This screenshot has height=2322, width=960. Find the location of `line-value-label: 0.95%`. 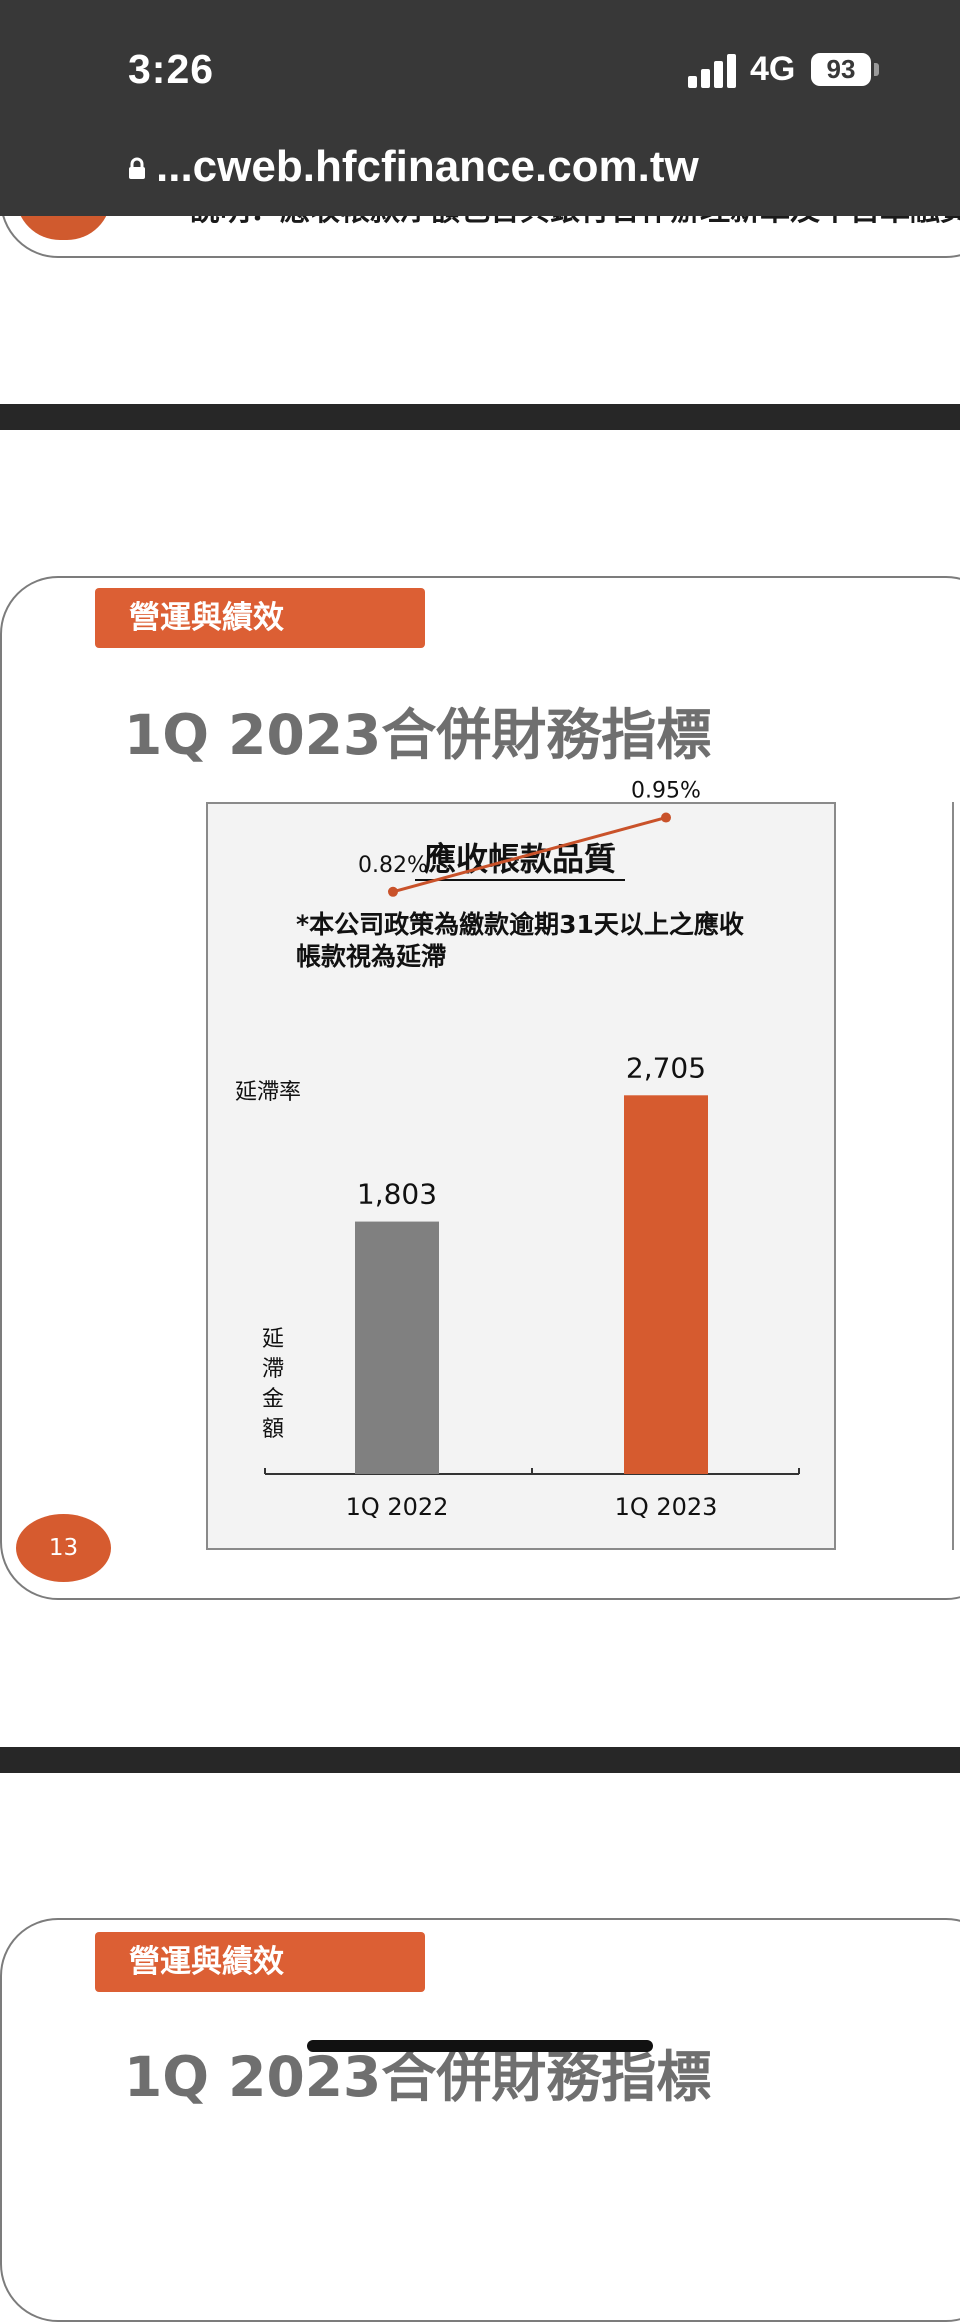

line-value-label: 0.95% is located at coordinates (666, 791).